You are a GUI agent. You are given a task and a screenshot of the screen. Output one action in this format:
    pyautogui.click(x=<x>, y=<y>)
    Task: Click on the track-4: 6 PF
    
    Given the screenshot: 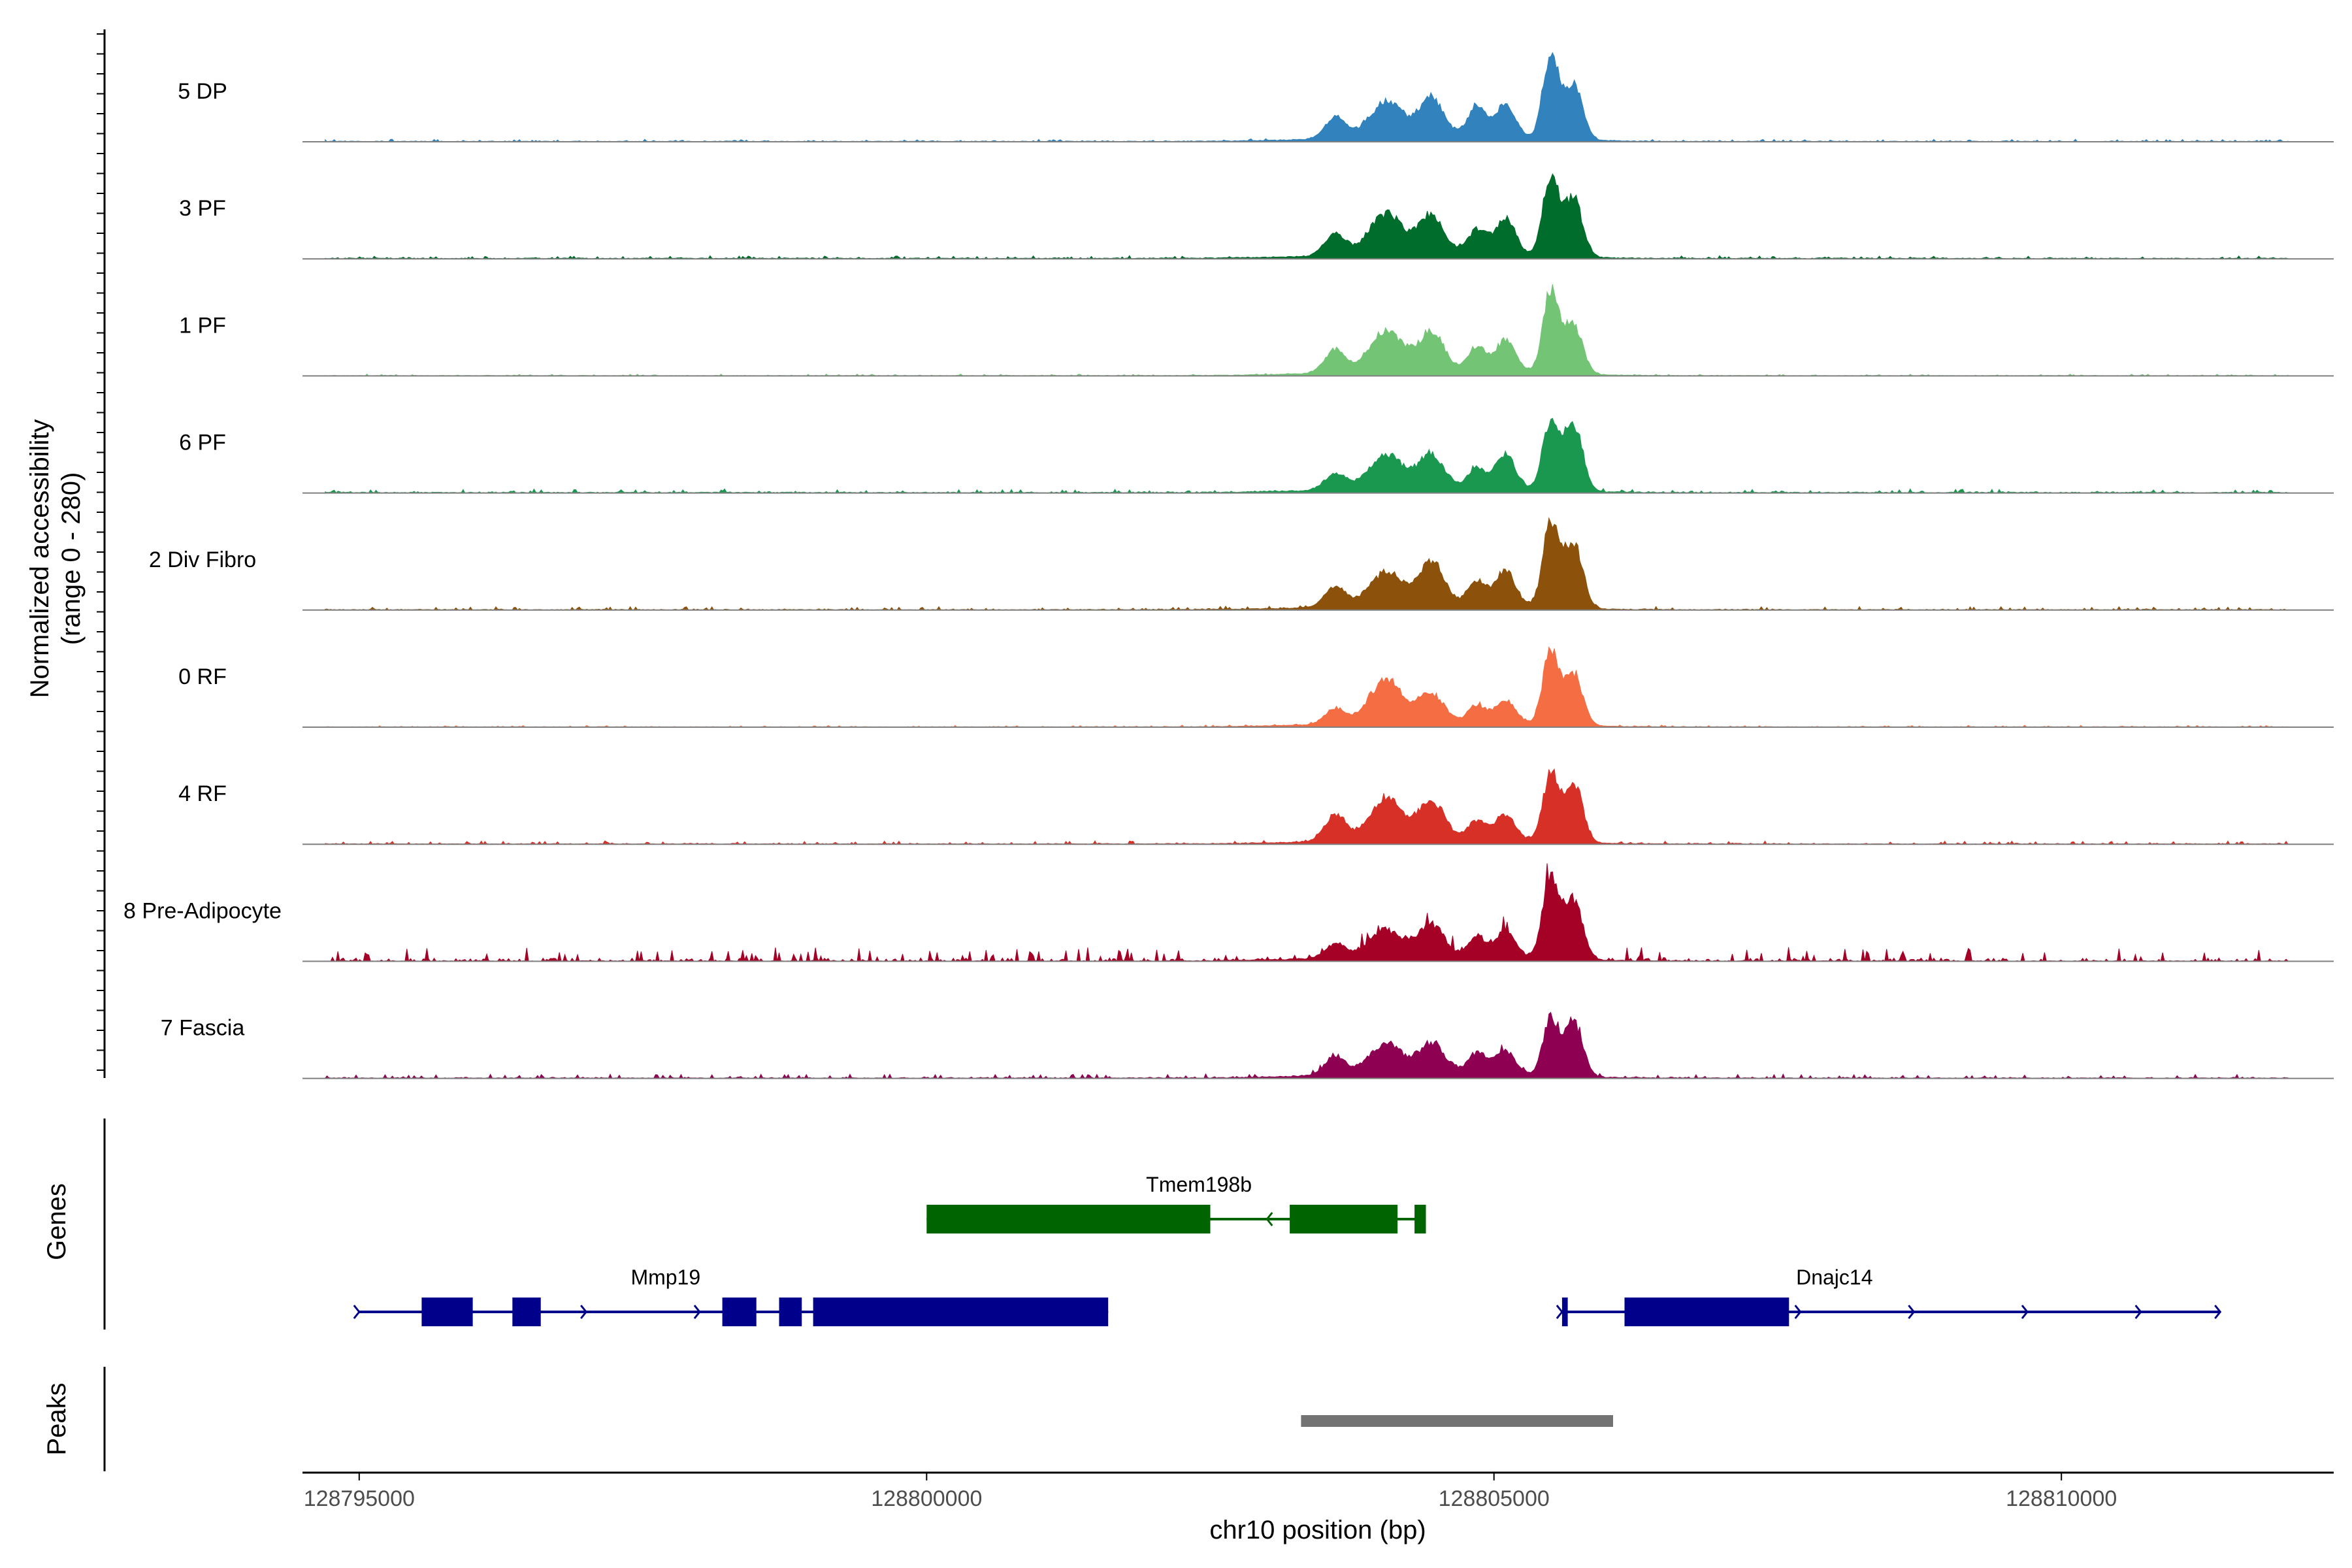 What is the action you would take?
    pyautogui.click(x=1256, y=455)
    